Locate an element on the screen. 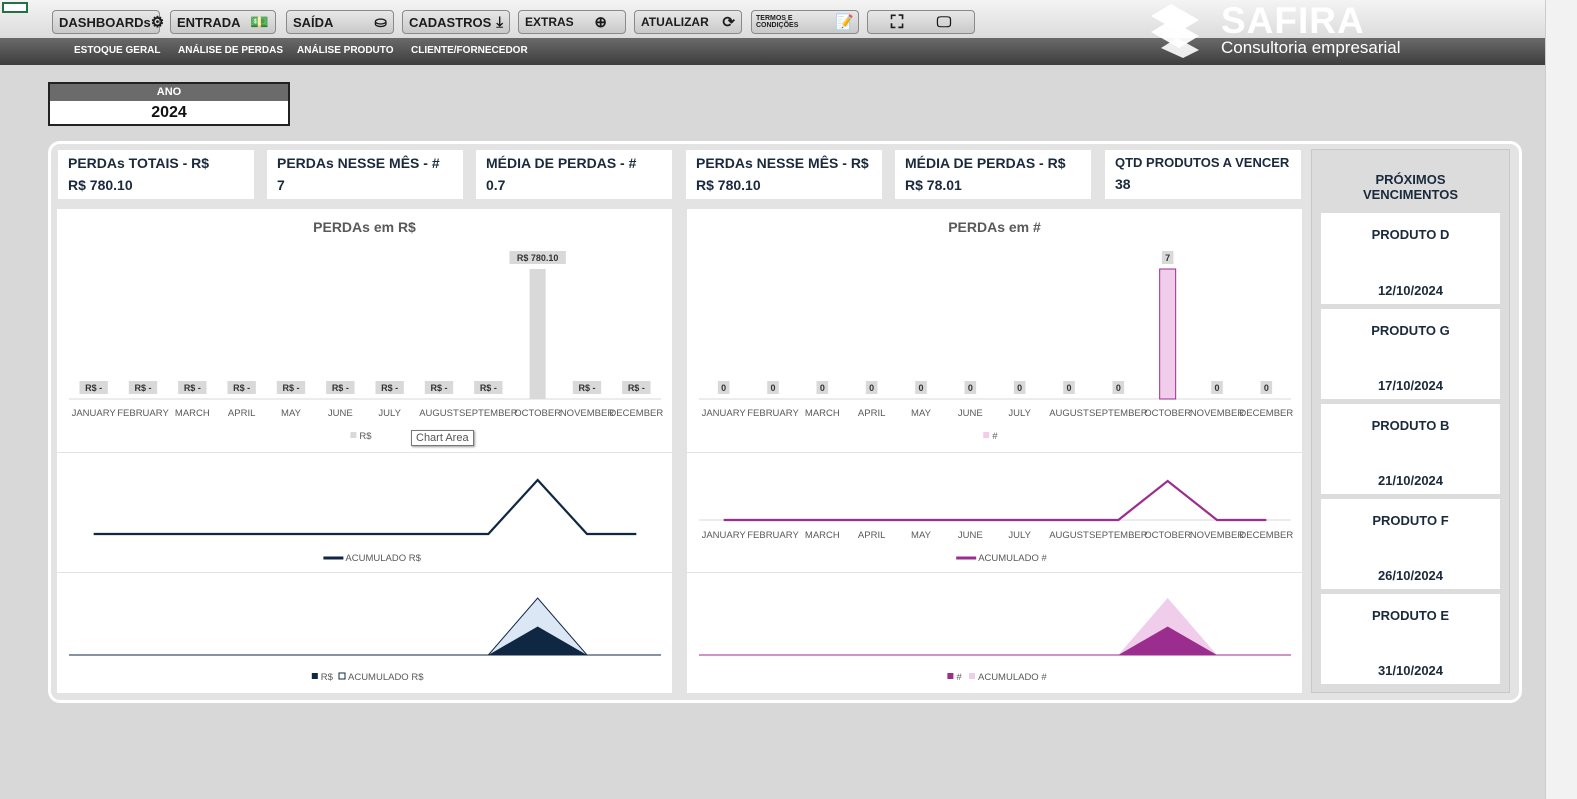 The width and height of the screenshot is (1577, 799). kpi-title: PERDAs NESSE MÊS - R$ is located at coordinates (782, 163).